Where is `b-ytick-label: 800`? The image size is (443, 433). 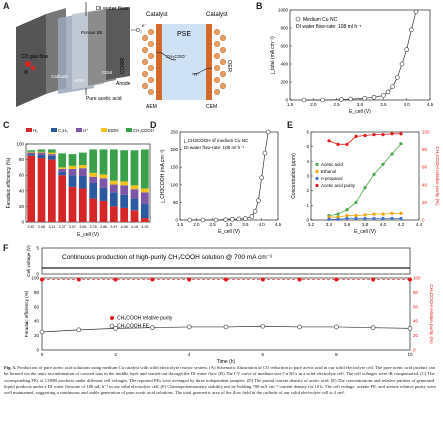
b-ytick-label: 800 is located at coordinates (284, 28).